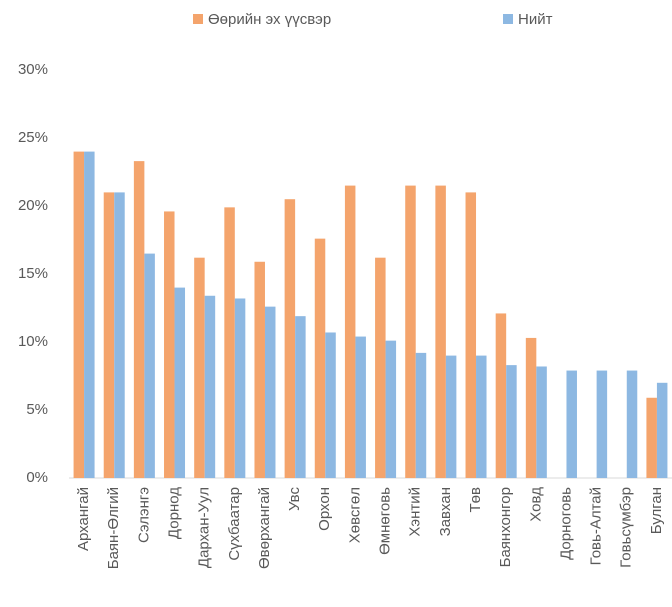 The image size is (672, 607). I want to click on x-tick-label: Төв, so click(475, 500).